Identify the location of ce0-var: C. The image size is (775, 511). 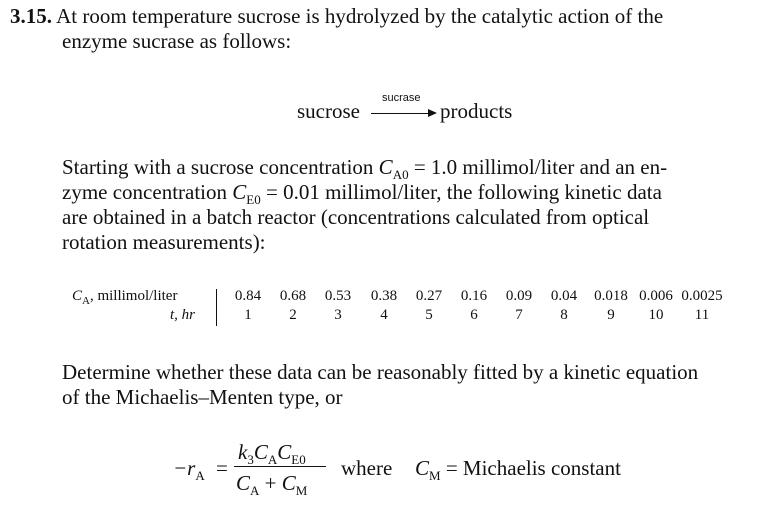
(239, 192).